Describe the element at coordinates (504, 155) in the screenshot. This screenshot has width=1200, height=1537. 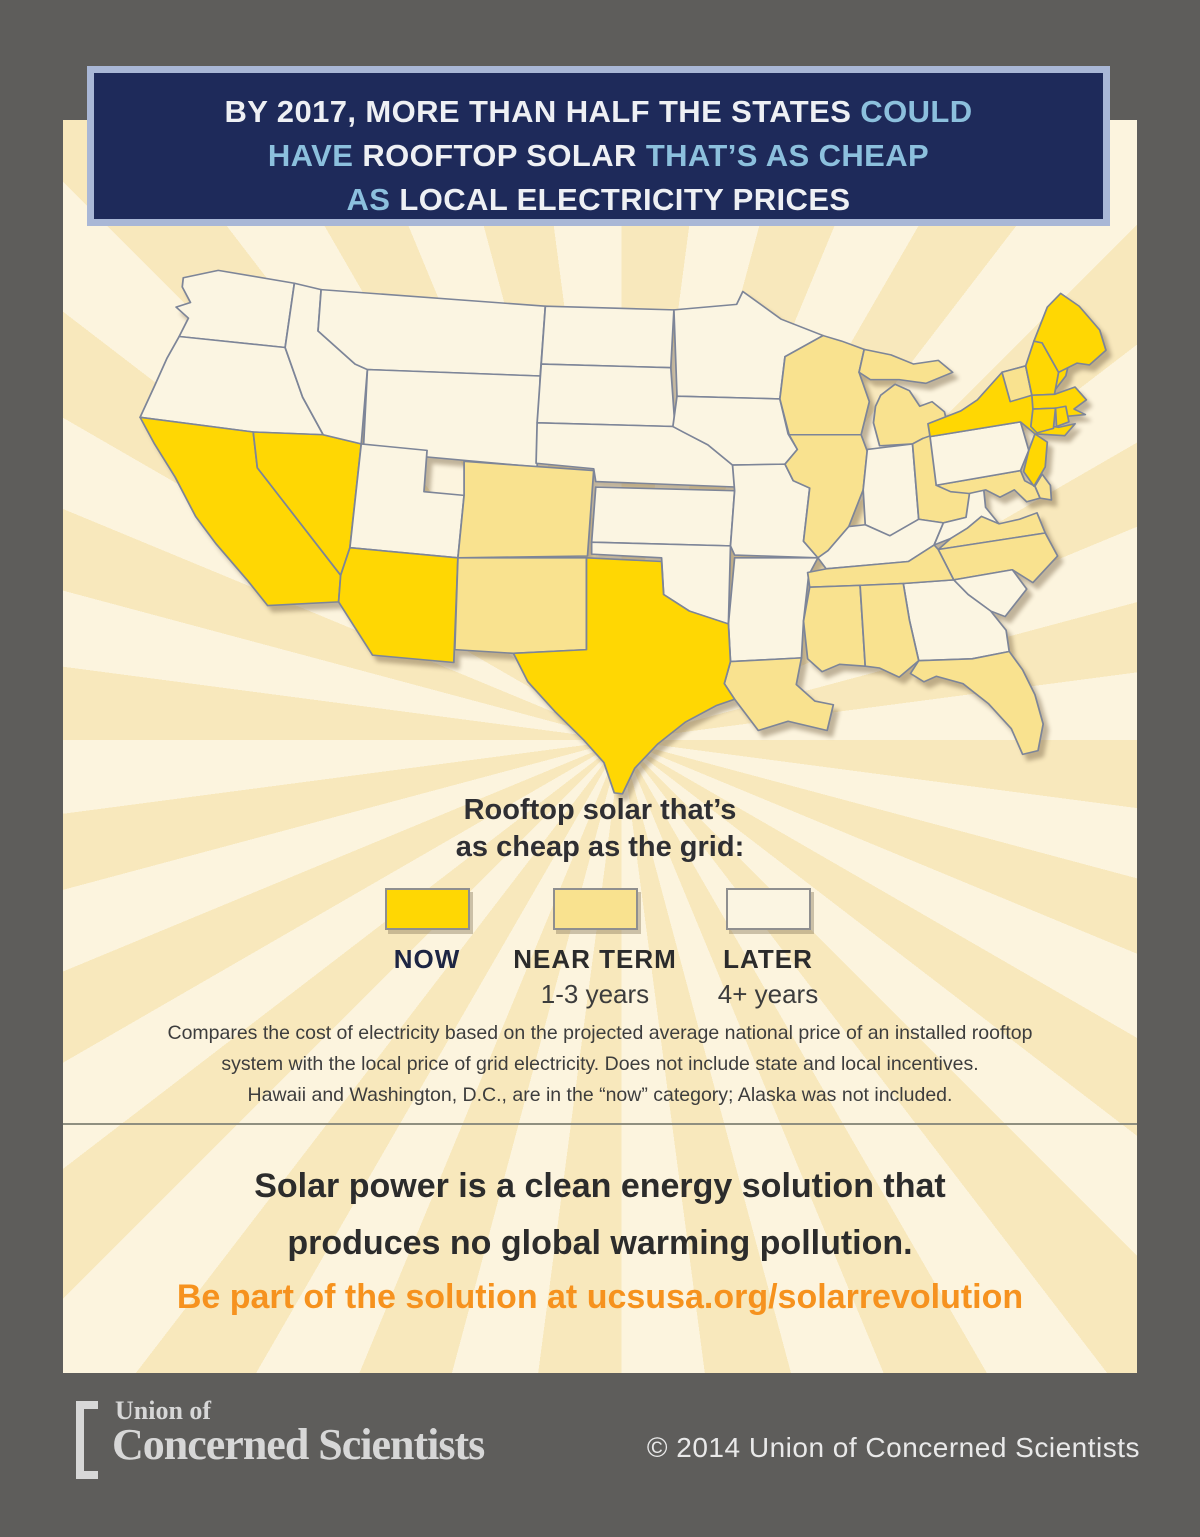
I see `headline-segment: ROOFTOP SOLAR` at that location.